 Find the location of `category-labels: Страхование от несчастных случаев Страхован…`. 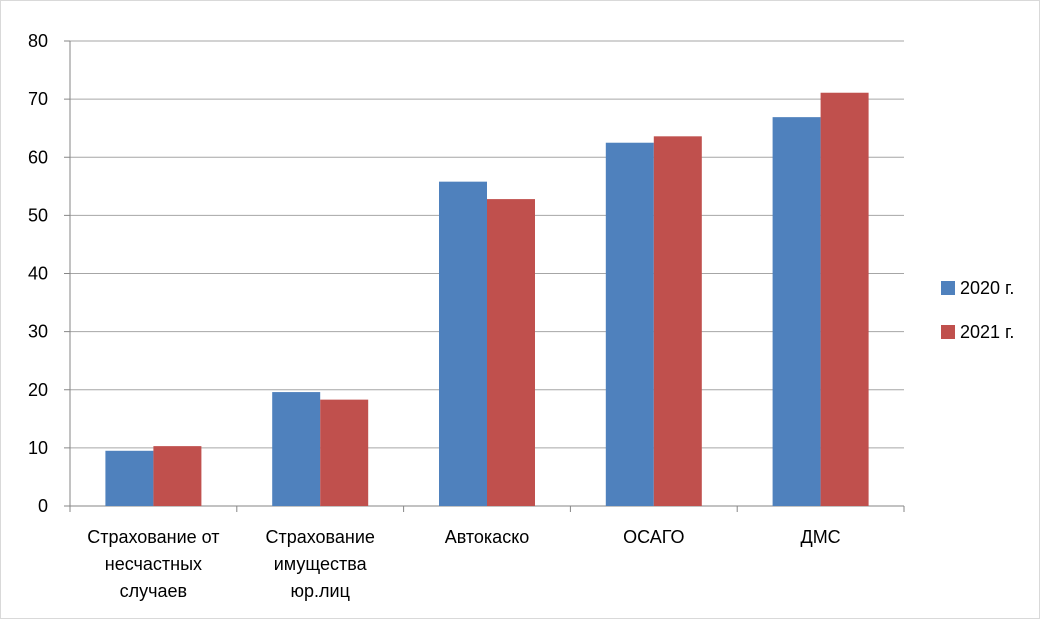

category-labels: Страхование от несчастных случаев Страхован… is located at coordinates (463, 564).